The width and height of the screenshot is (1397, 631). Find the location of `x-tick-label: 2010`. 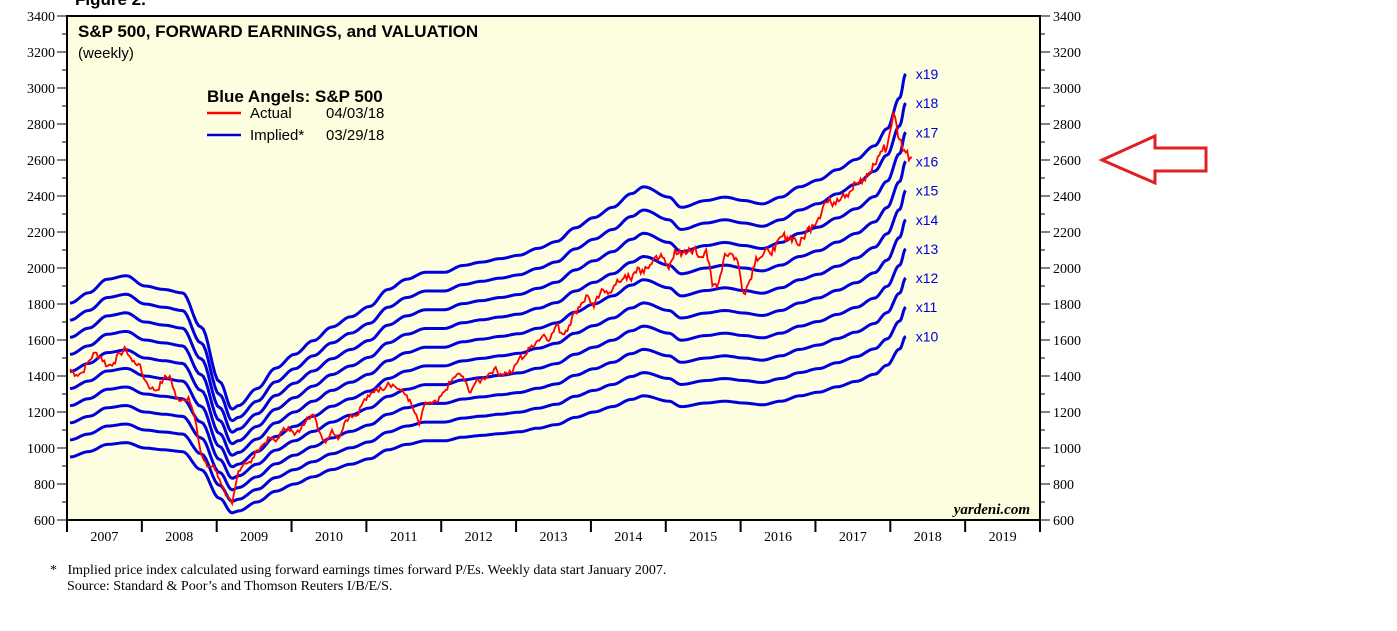

x-tick-label: 2010 is located at coordinates (329, 537).